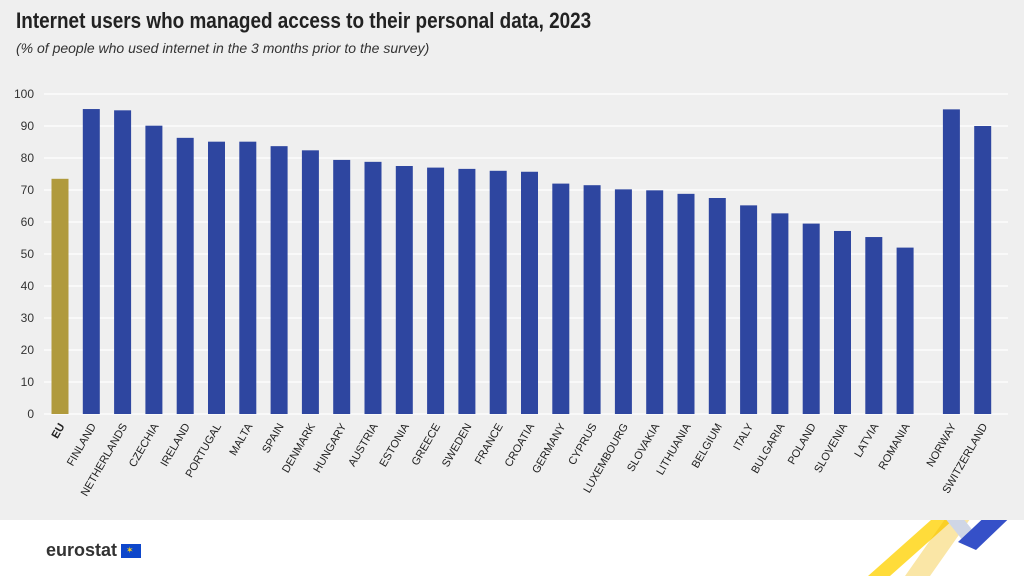  Describe the element at coordinates (717, 306) in the screenshot. I see `bar-belgium` at that location.